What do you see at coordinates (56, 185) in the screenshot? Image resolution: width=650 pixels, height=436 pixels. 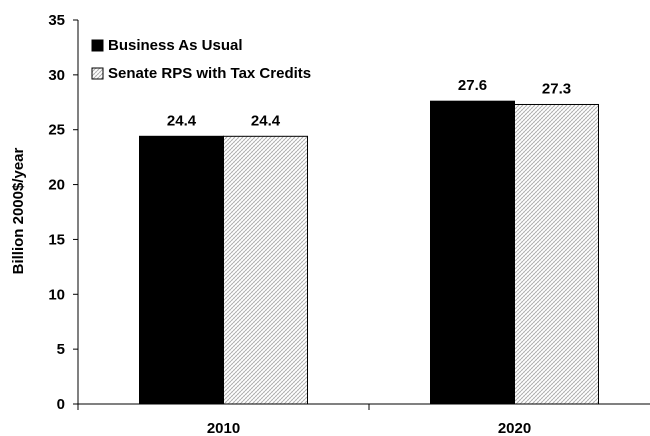 I see `y-tick-label: 20` at bounding box center [56, 185].